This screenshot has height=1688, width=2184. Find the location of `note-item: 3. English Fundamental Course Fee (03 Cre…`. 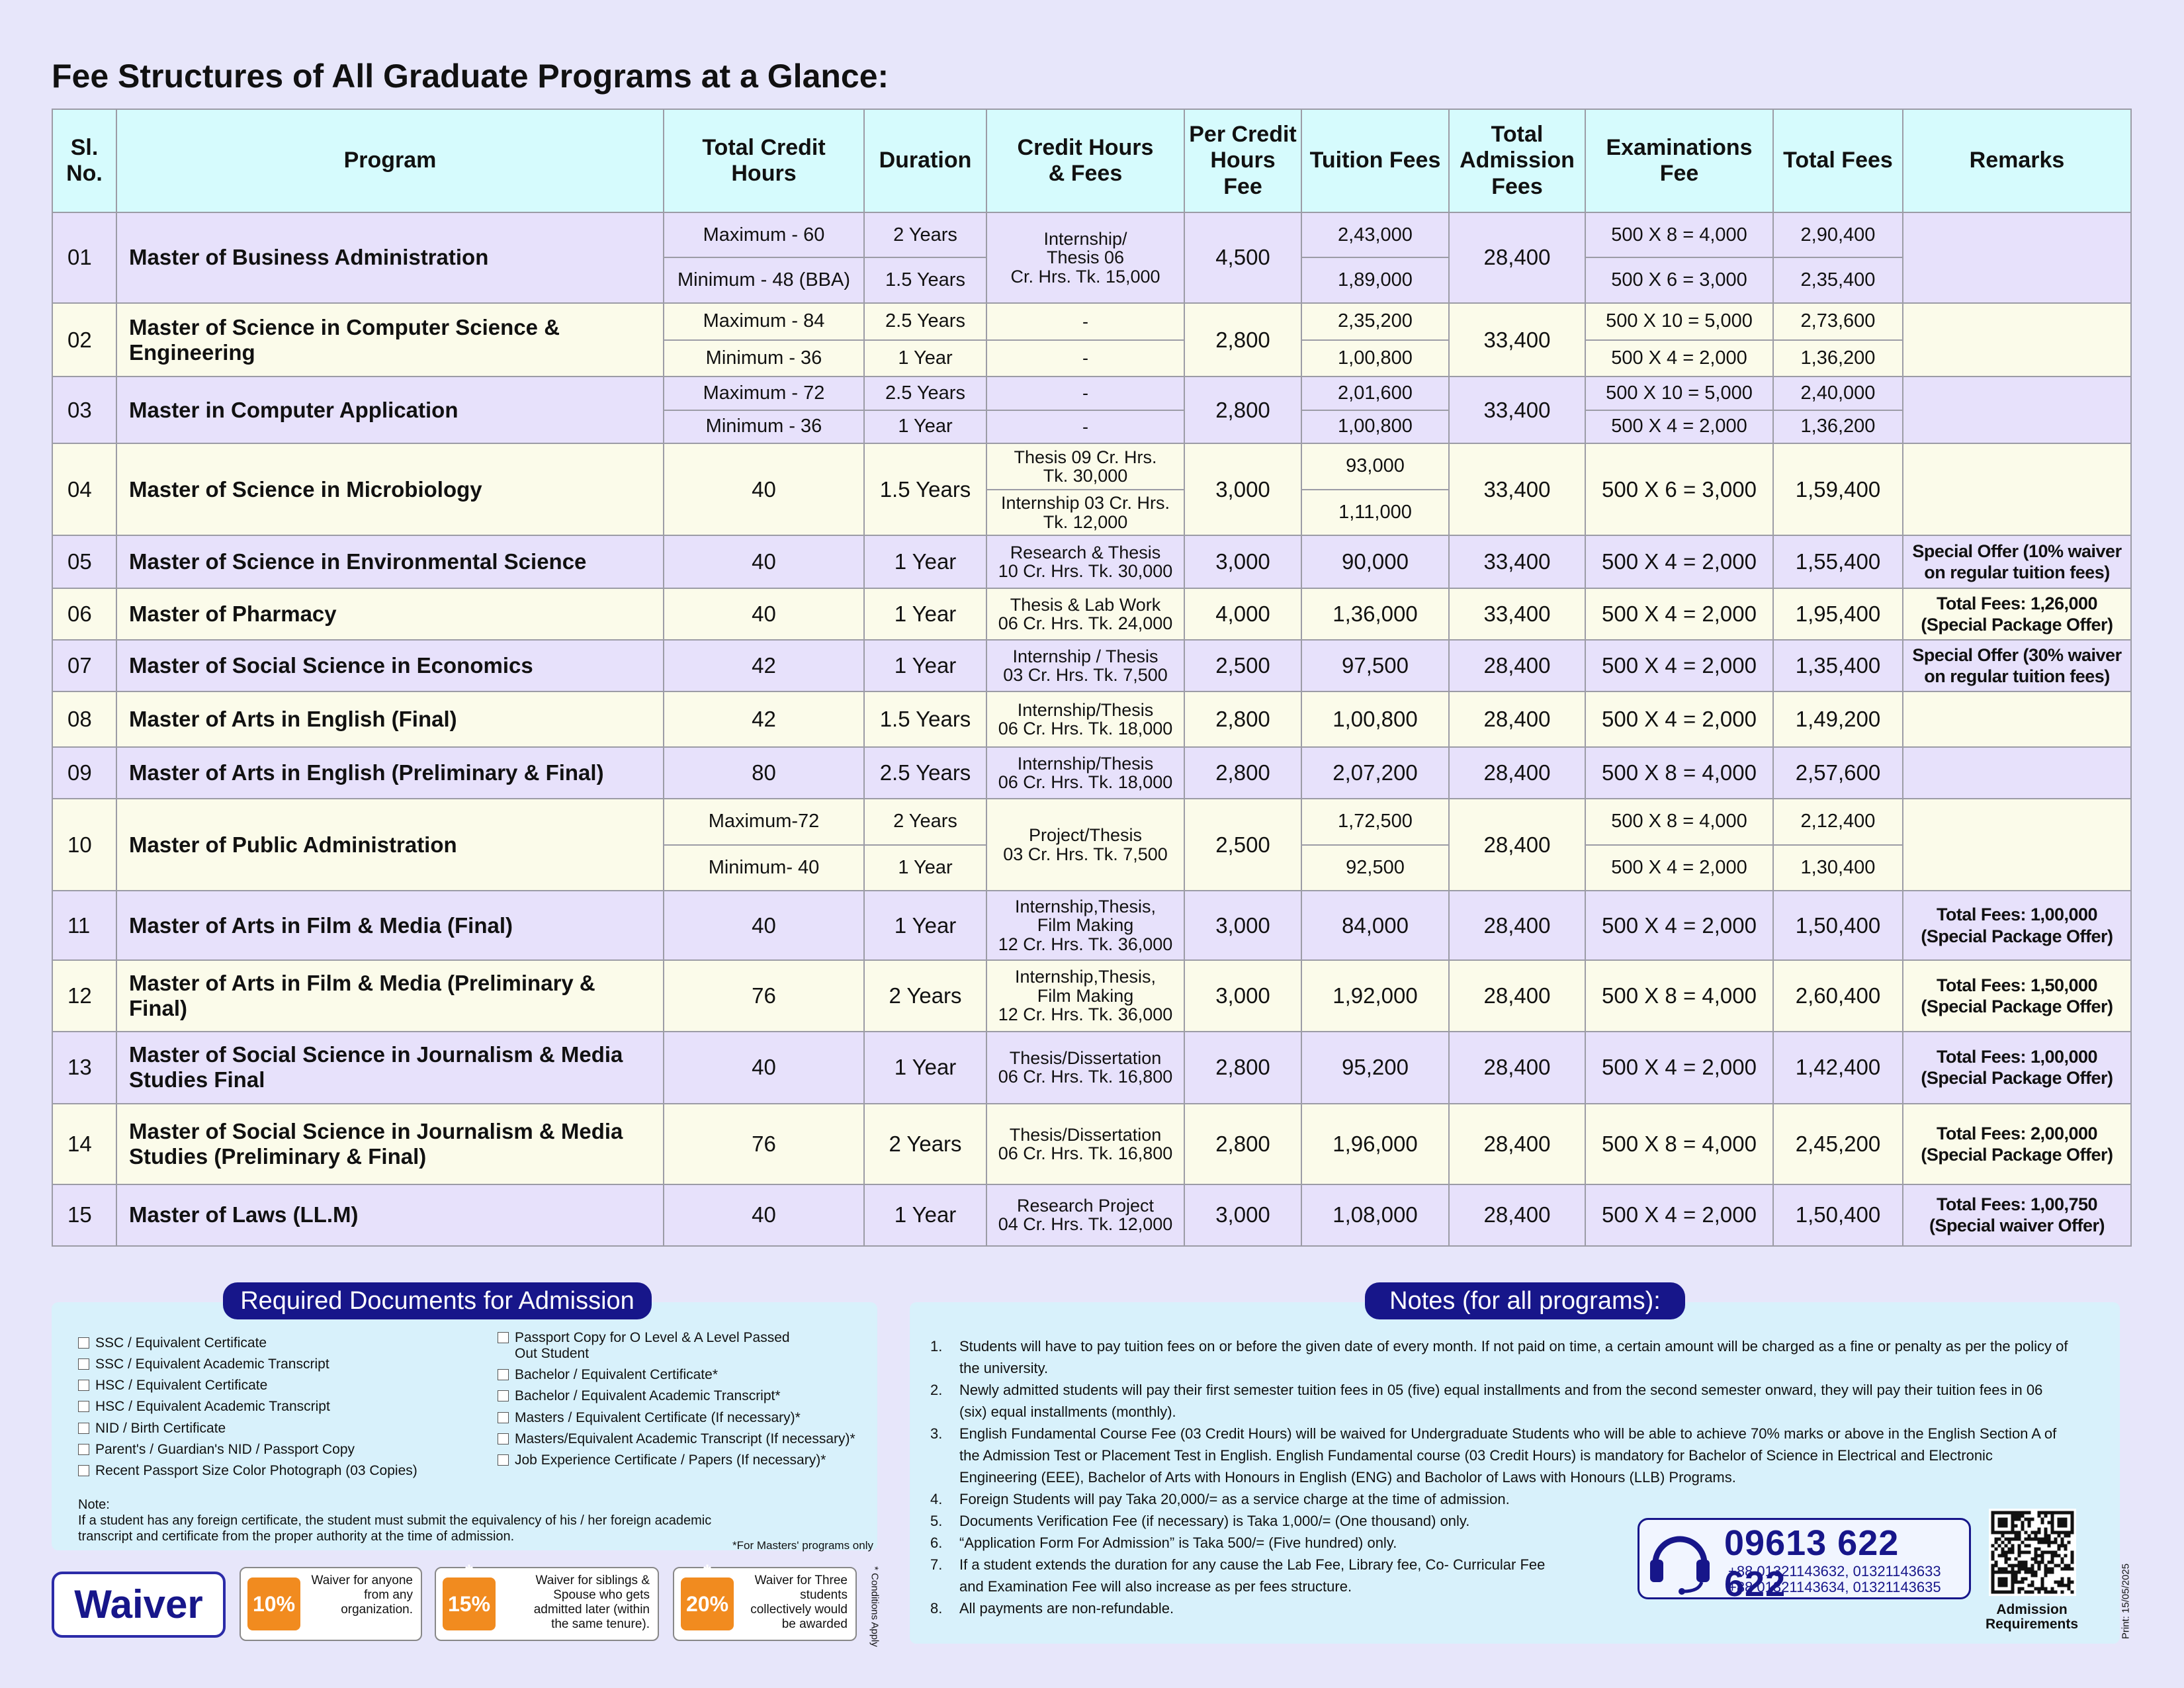

note-item: 3. English Fundamental Course Fee (03 Cre… is located at coordinates (1499, 1455).